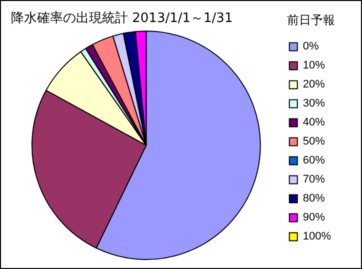 Image resolution: width=362 pixels, height=269 pixels. What do you see at coordinates (314, 66) in the screenshot?
I see `legend-label: 10%` at bounding box center [314, 66].